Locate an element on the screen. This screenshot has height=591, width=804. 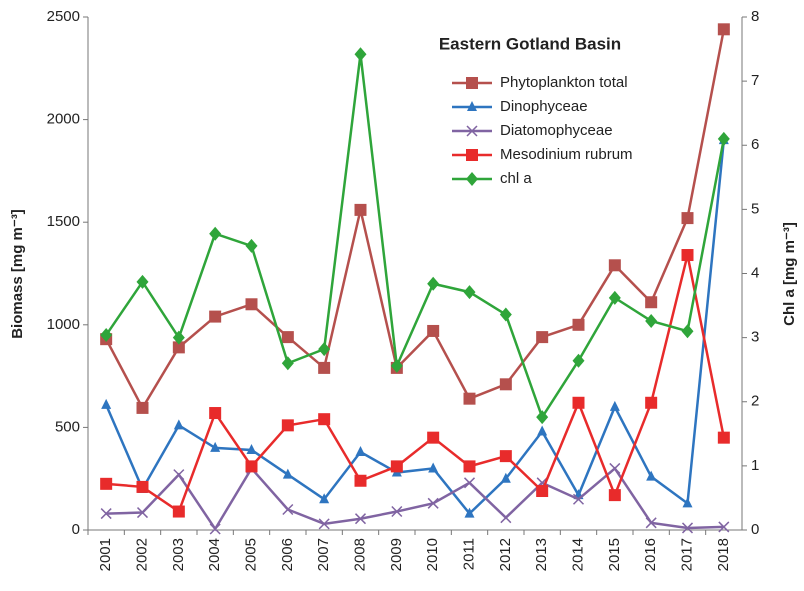
y2-tick-label: 3 is located at coordinates (755, 337).